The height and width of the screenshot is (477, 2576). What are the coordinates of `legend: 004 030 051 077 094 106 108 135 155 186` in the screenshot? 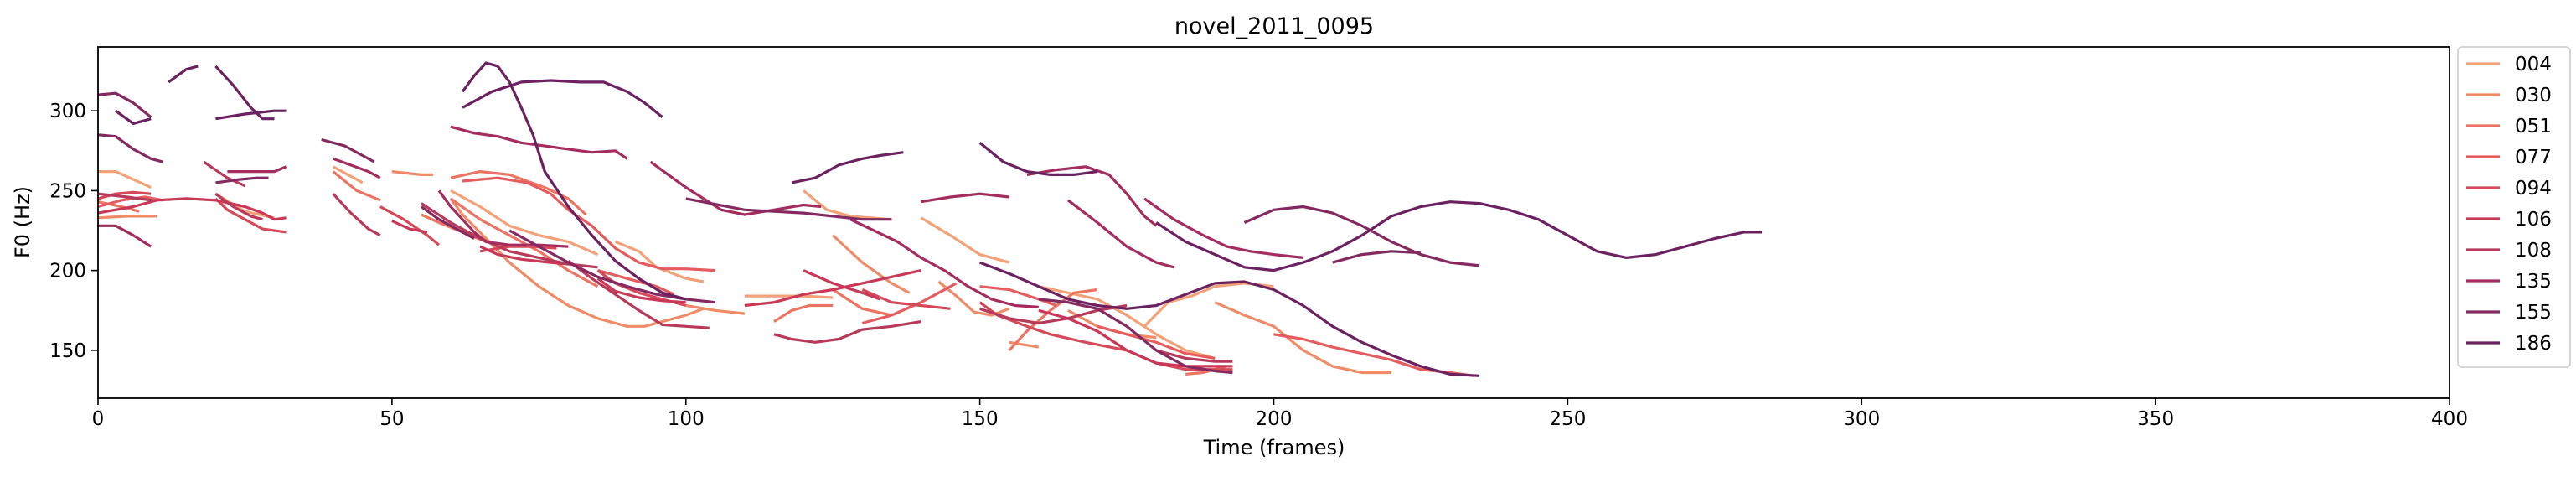 It's located at (2514, 207).